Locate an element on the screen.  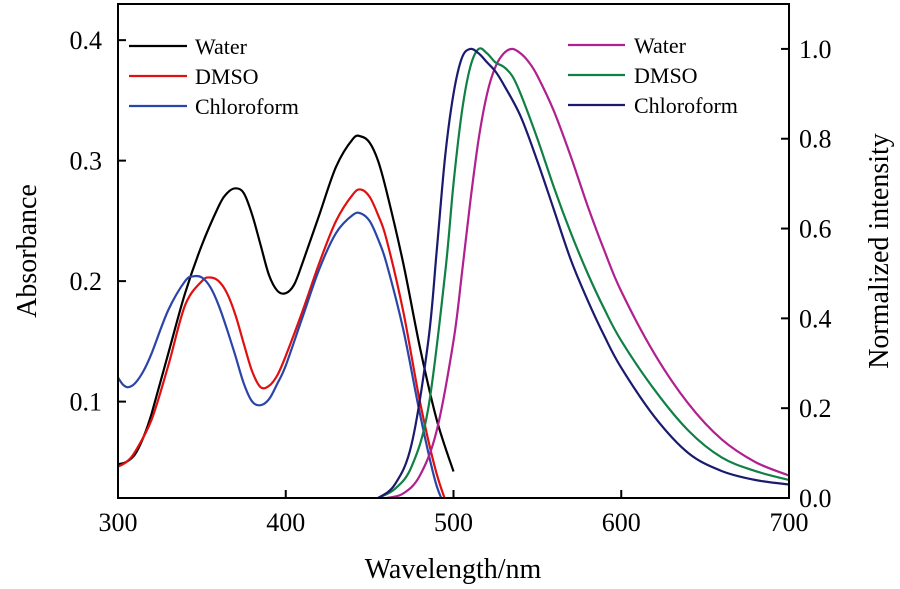
x-tick-label-600: 600 is located at coordinates (621, 522).